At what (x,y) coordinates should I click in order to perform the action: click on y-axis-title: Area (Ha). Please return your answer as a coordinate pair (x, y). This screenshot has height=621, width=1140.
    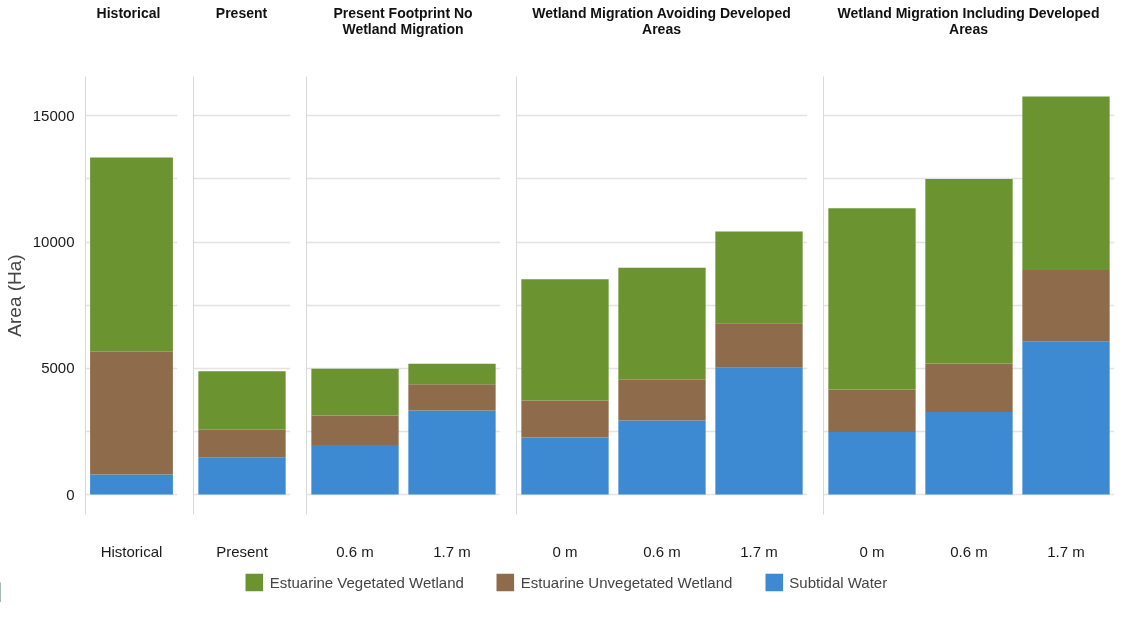
    Looking at the image, I should click on (14, 295).